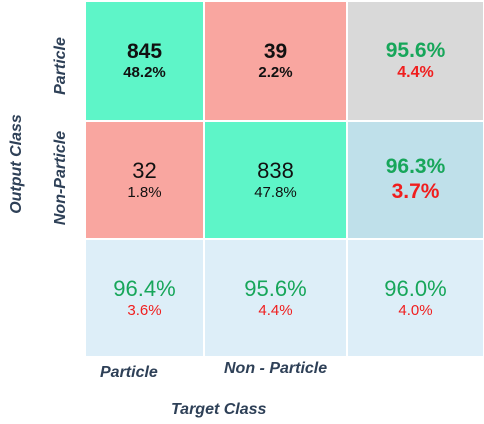 This screenshot has height=424, width=484. I want to click on cell-count: 39, so click(275, 51).